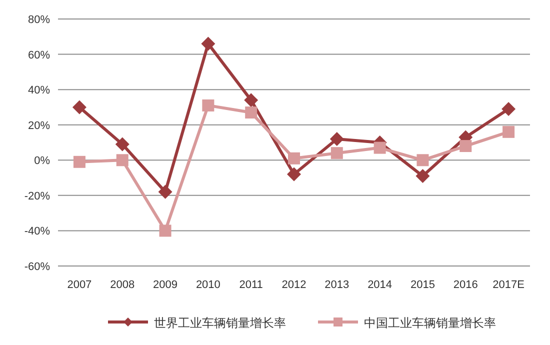 The width and height of the screenshot is (550, 345). Describe the element at coordinates (220, 323) in the screenshot. I see `legend-label: 世界工业车辆销量增长率` at that location.